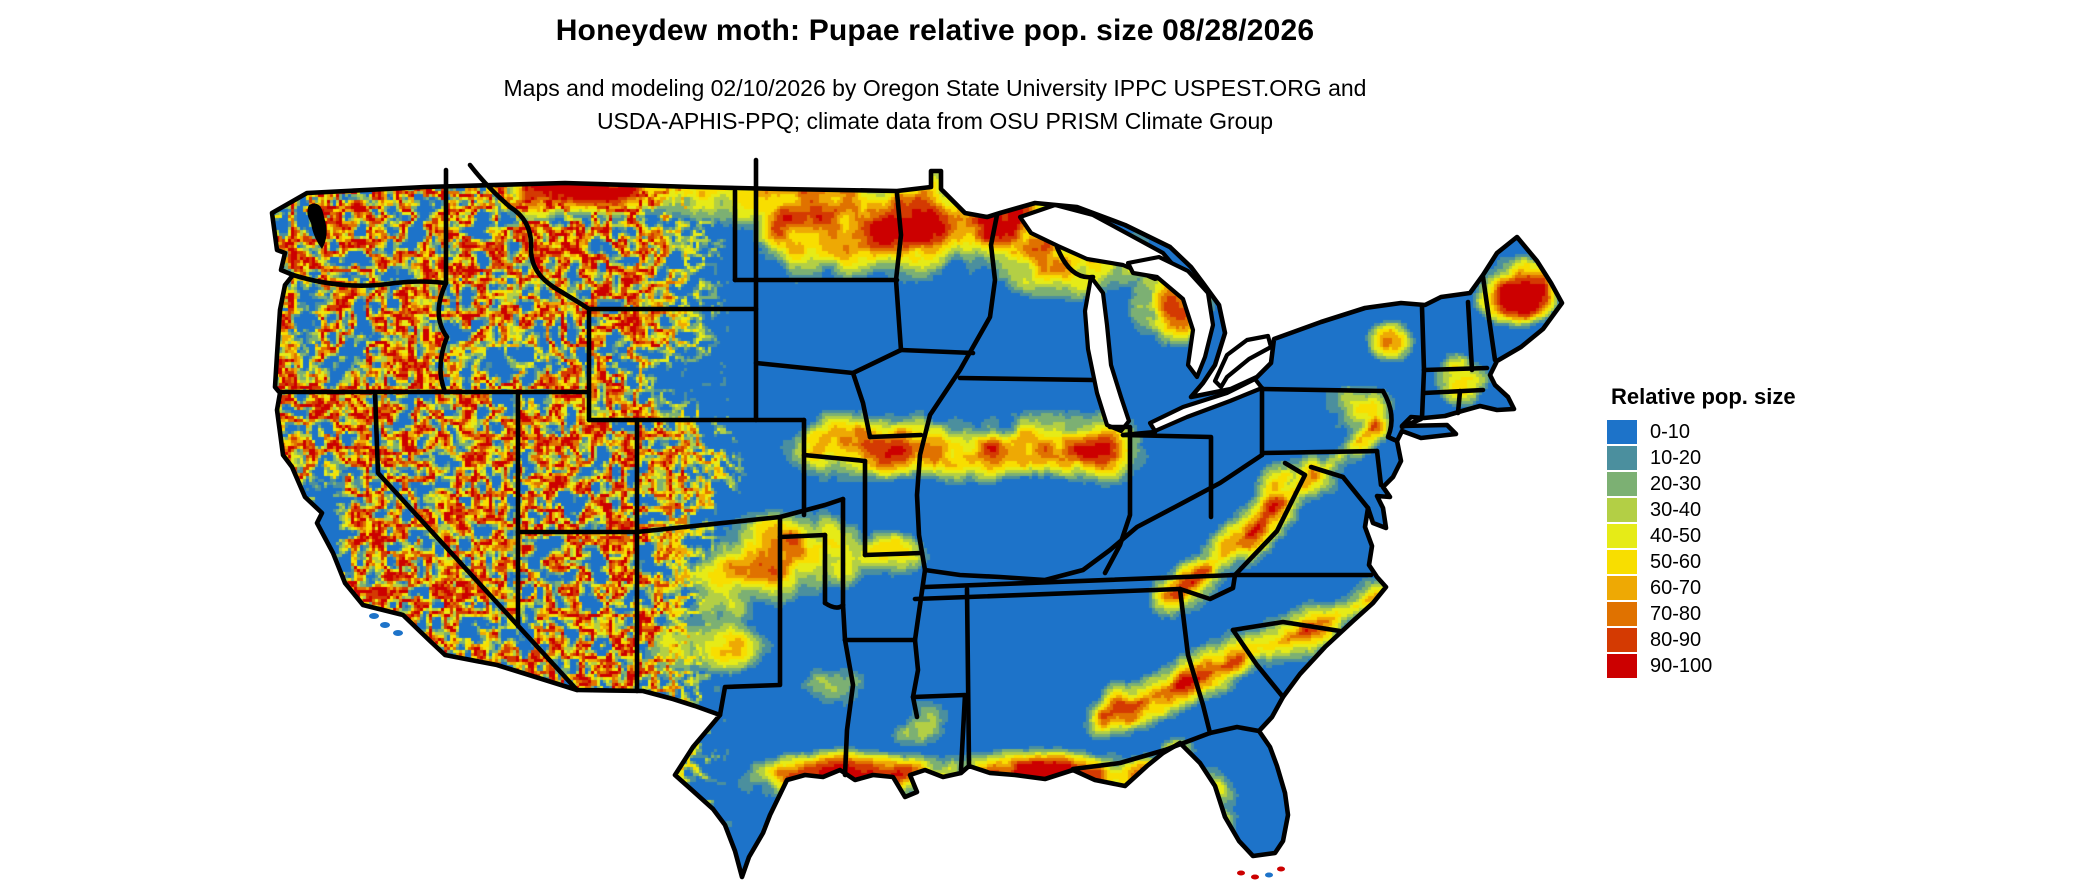 The height and width of the screenshot is (892, 2100). Describe the element at coordinates (1676, 587) in the screenshot. I see `legend-item-label: 60-70` at that location.